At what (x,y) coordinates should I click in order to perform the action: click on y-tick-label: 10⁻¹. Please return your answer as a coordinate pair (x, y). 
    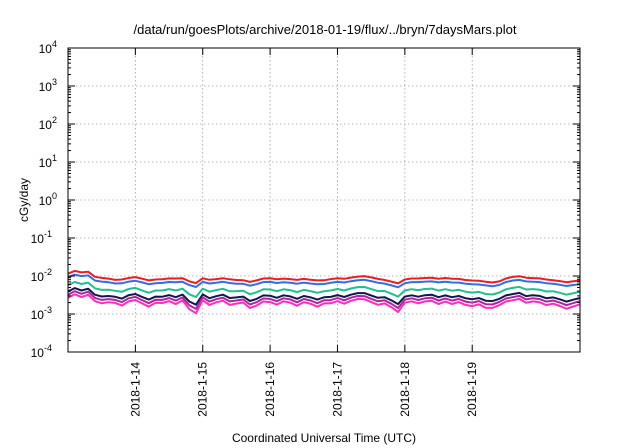
    Looking at the image, I should click on (41, 237).